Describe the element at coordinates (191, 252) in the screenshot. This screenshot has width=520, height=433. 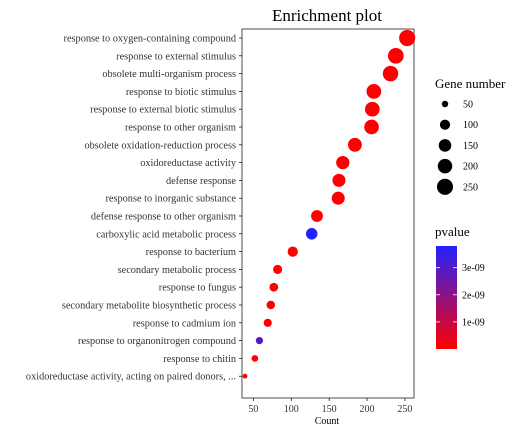
I see `y-tick-label: response to bacterium` at that location.